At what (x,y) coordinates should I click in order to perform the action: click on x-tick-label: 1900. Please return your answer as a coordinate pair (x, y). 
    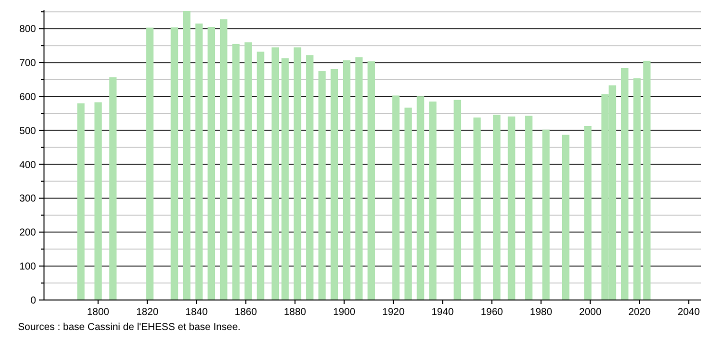
    Looking at the image, I should click on (344, 312).